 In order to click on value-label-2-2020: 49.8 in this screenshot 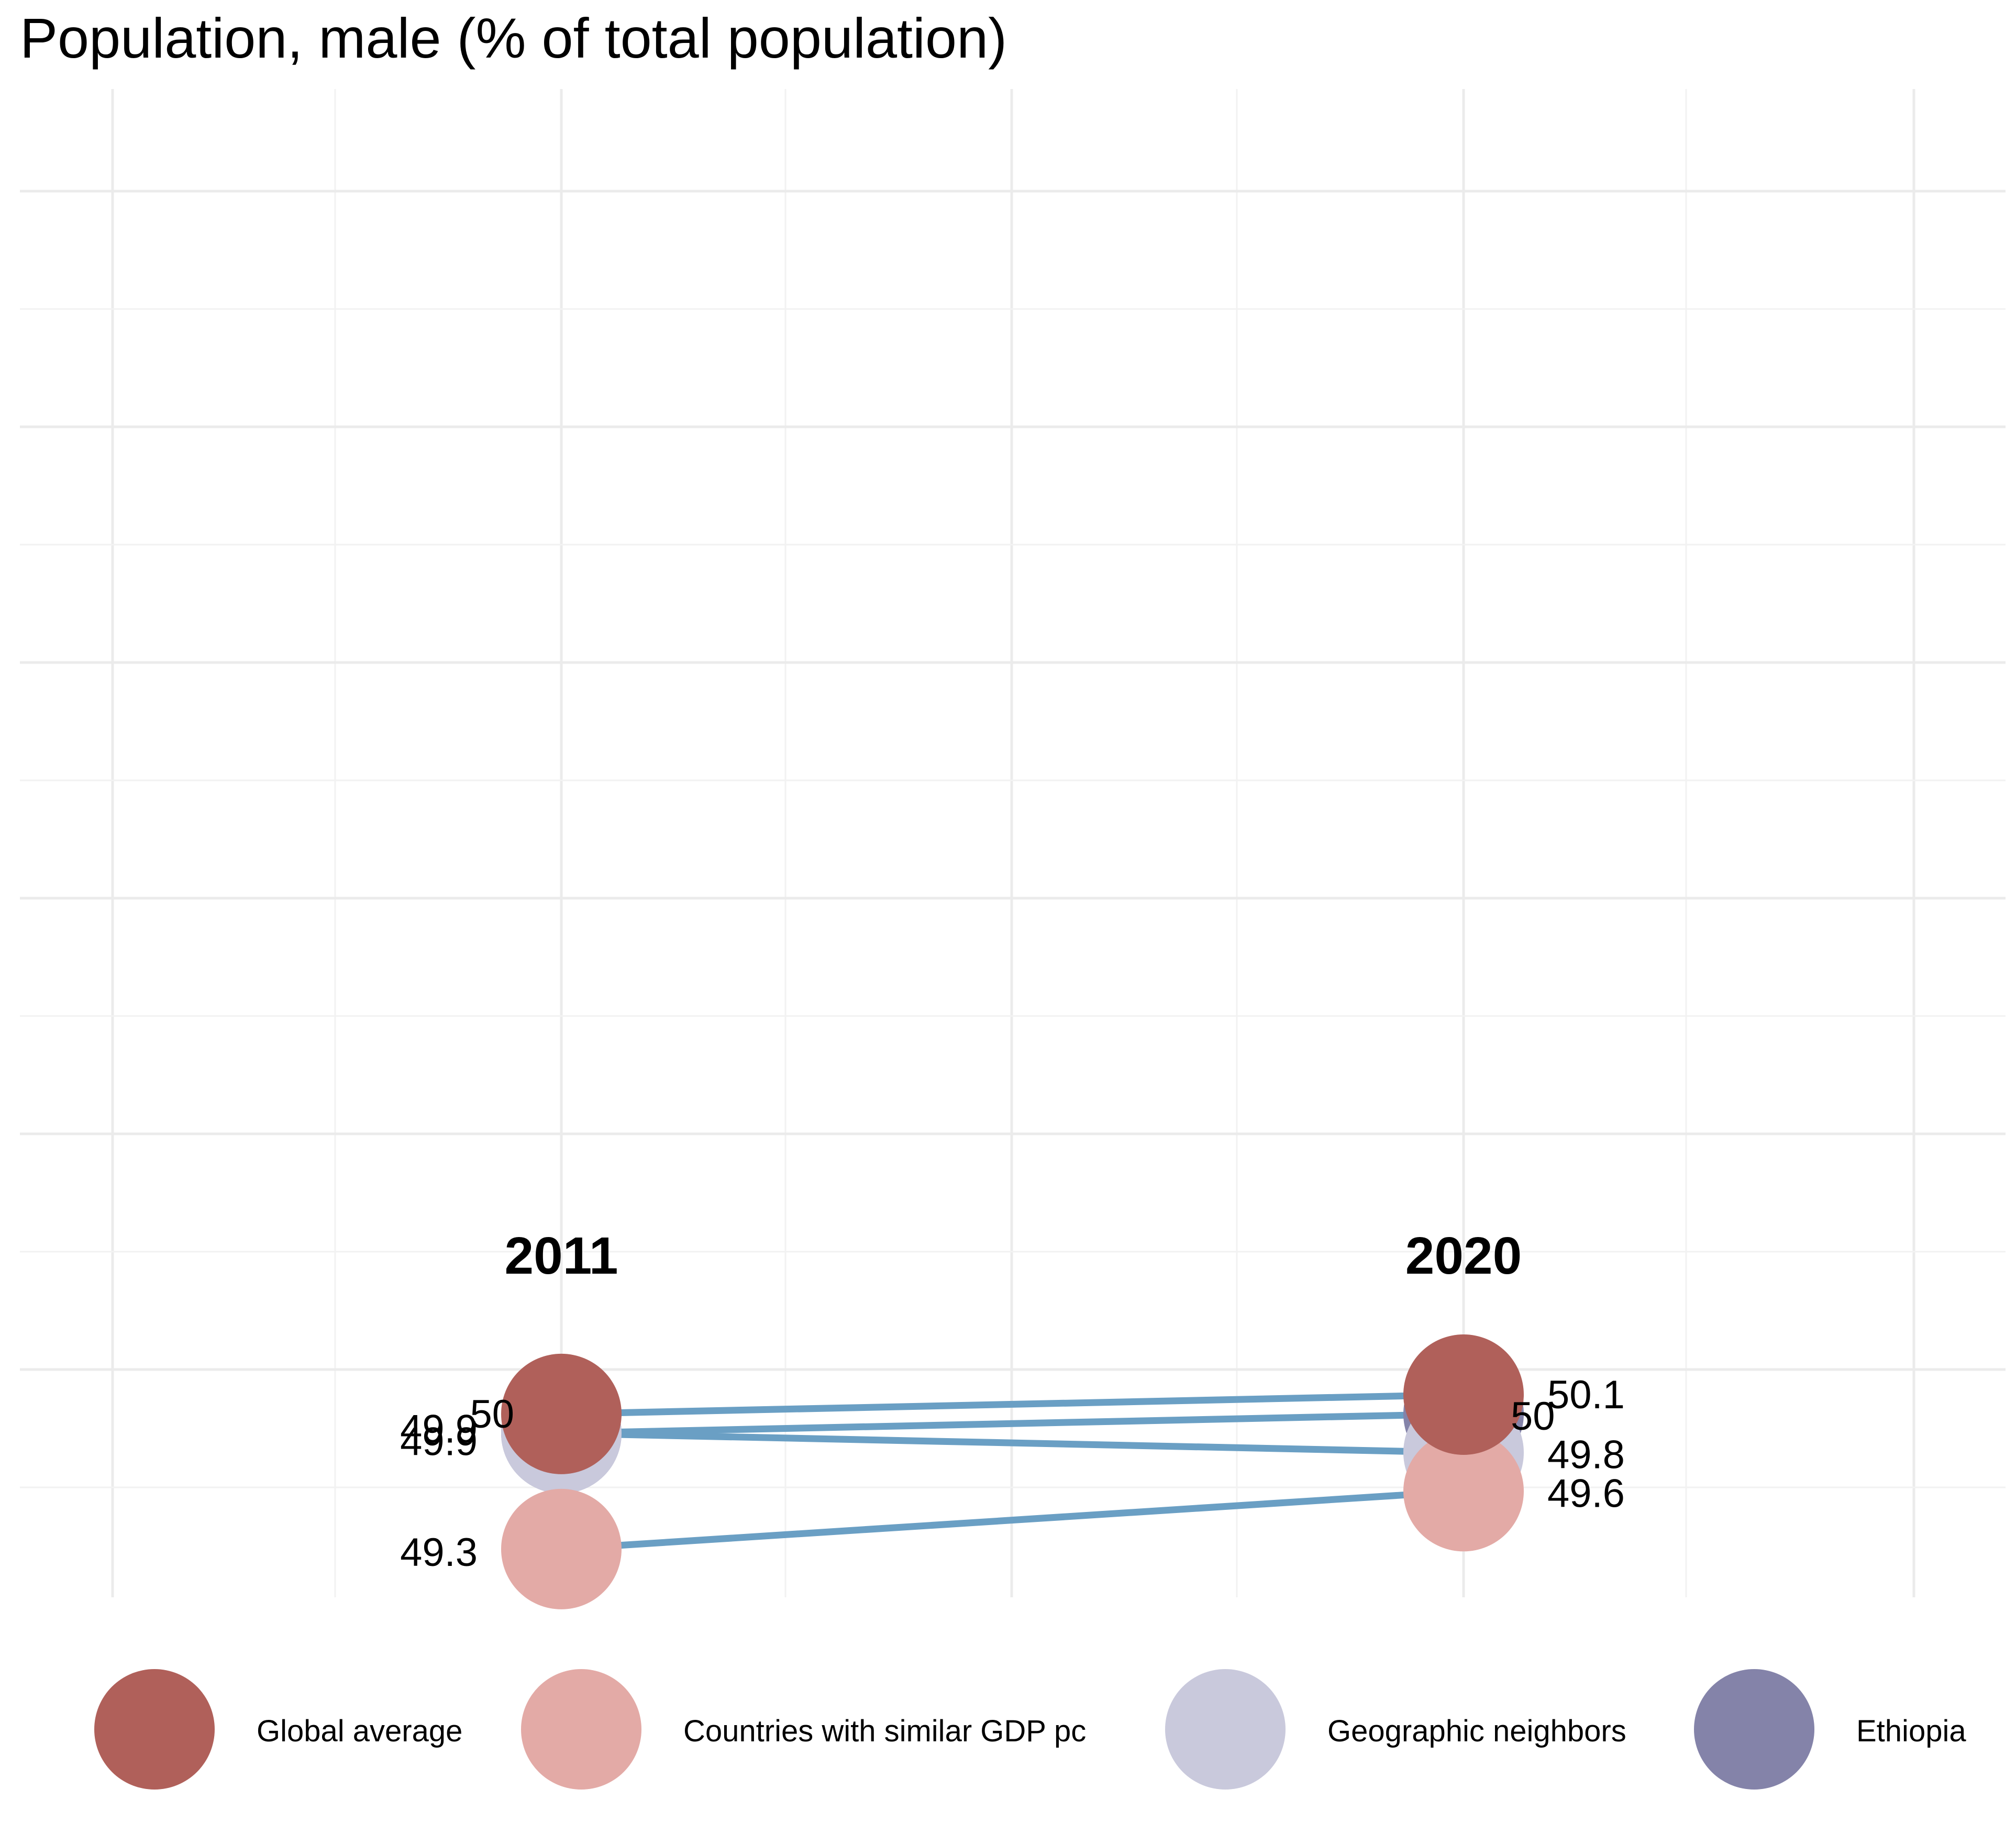, I will do `click(1586, 1455)`.